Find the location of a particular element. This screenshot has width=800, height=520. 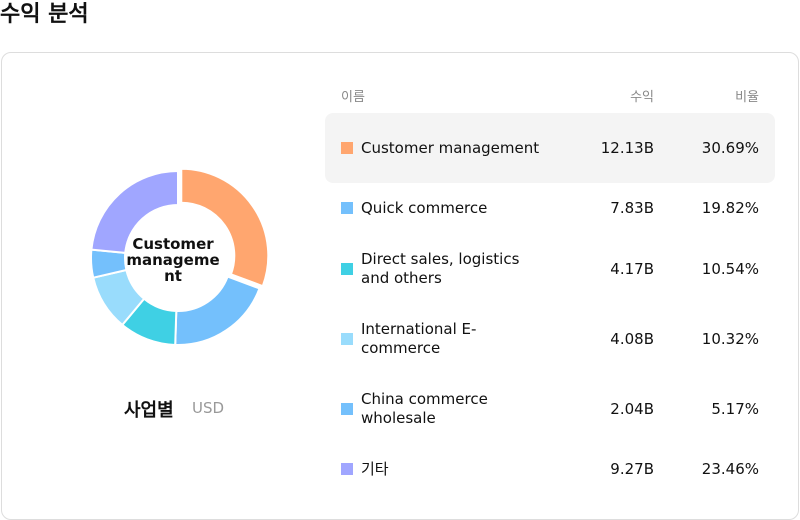

page-title: 수익 분석 is located at coordinates (44, 14).